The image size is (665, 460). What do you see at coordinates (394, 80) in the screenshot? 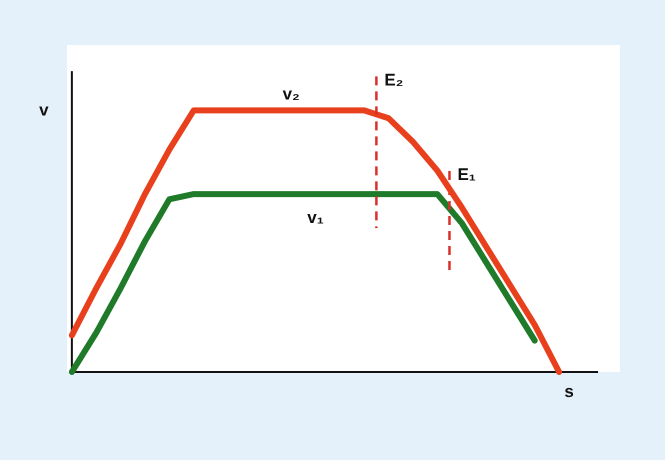
I see `text: E₂` at bounding box center [394, 80].